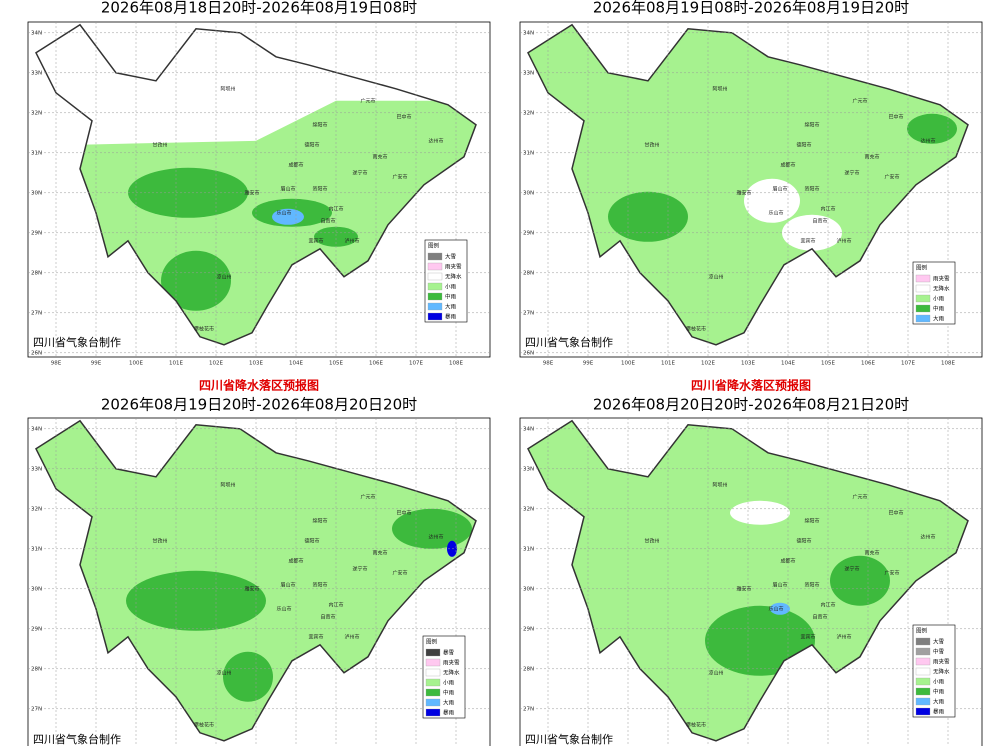 This screenshot has height=750, width=994. What do you see at coordinates (136, 364) in the screenshot?
I see `lon-tick-label: 100E` at bounding box center [136, 364].